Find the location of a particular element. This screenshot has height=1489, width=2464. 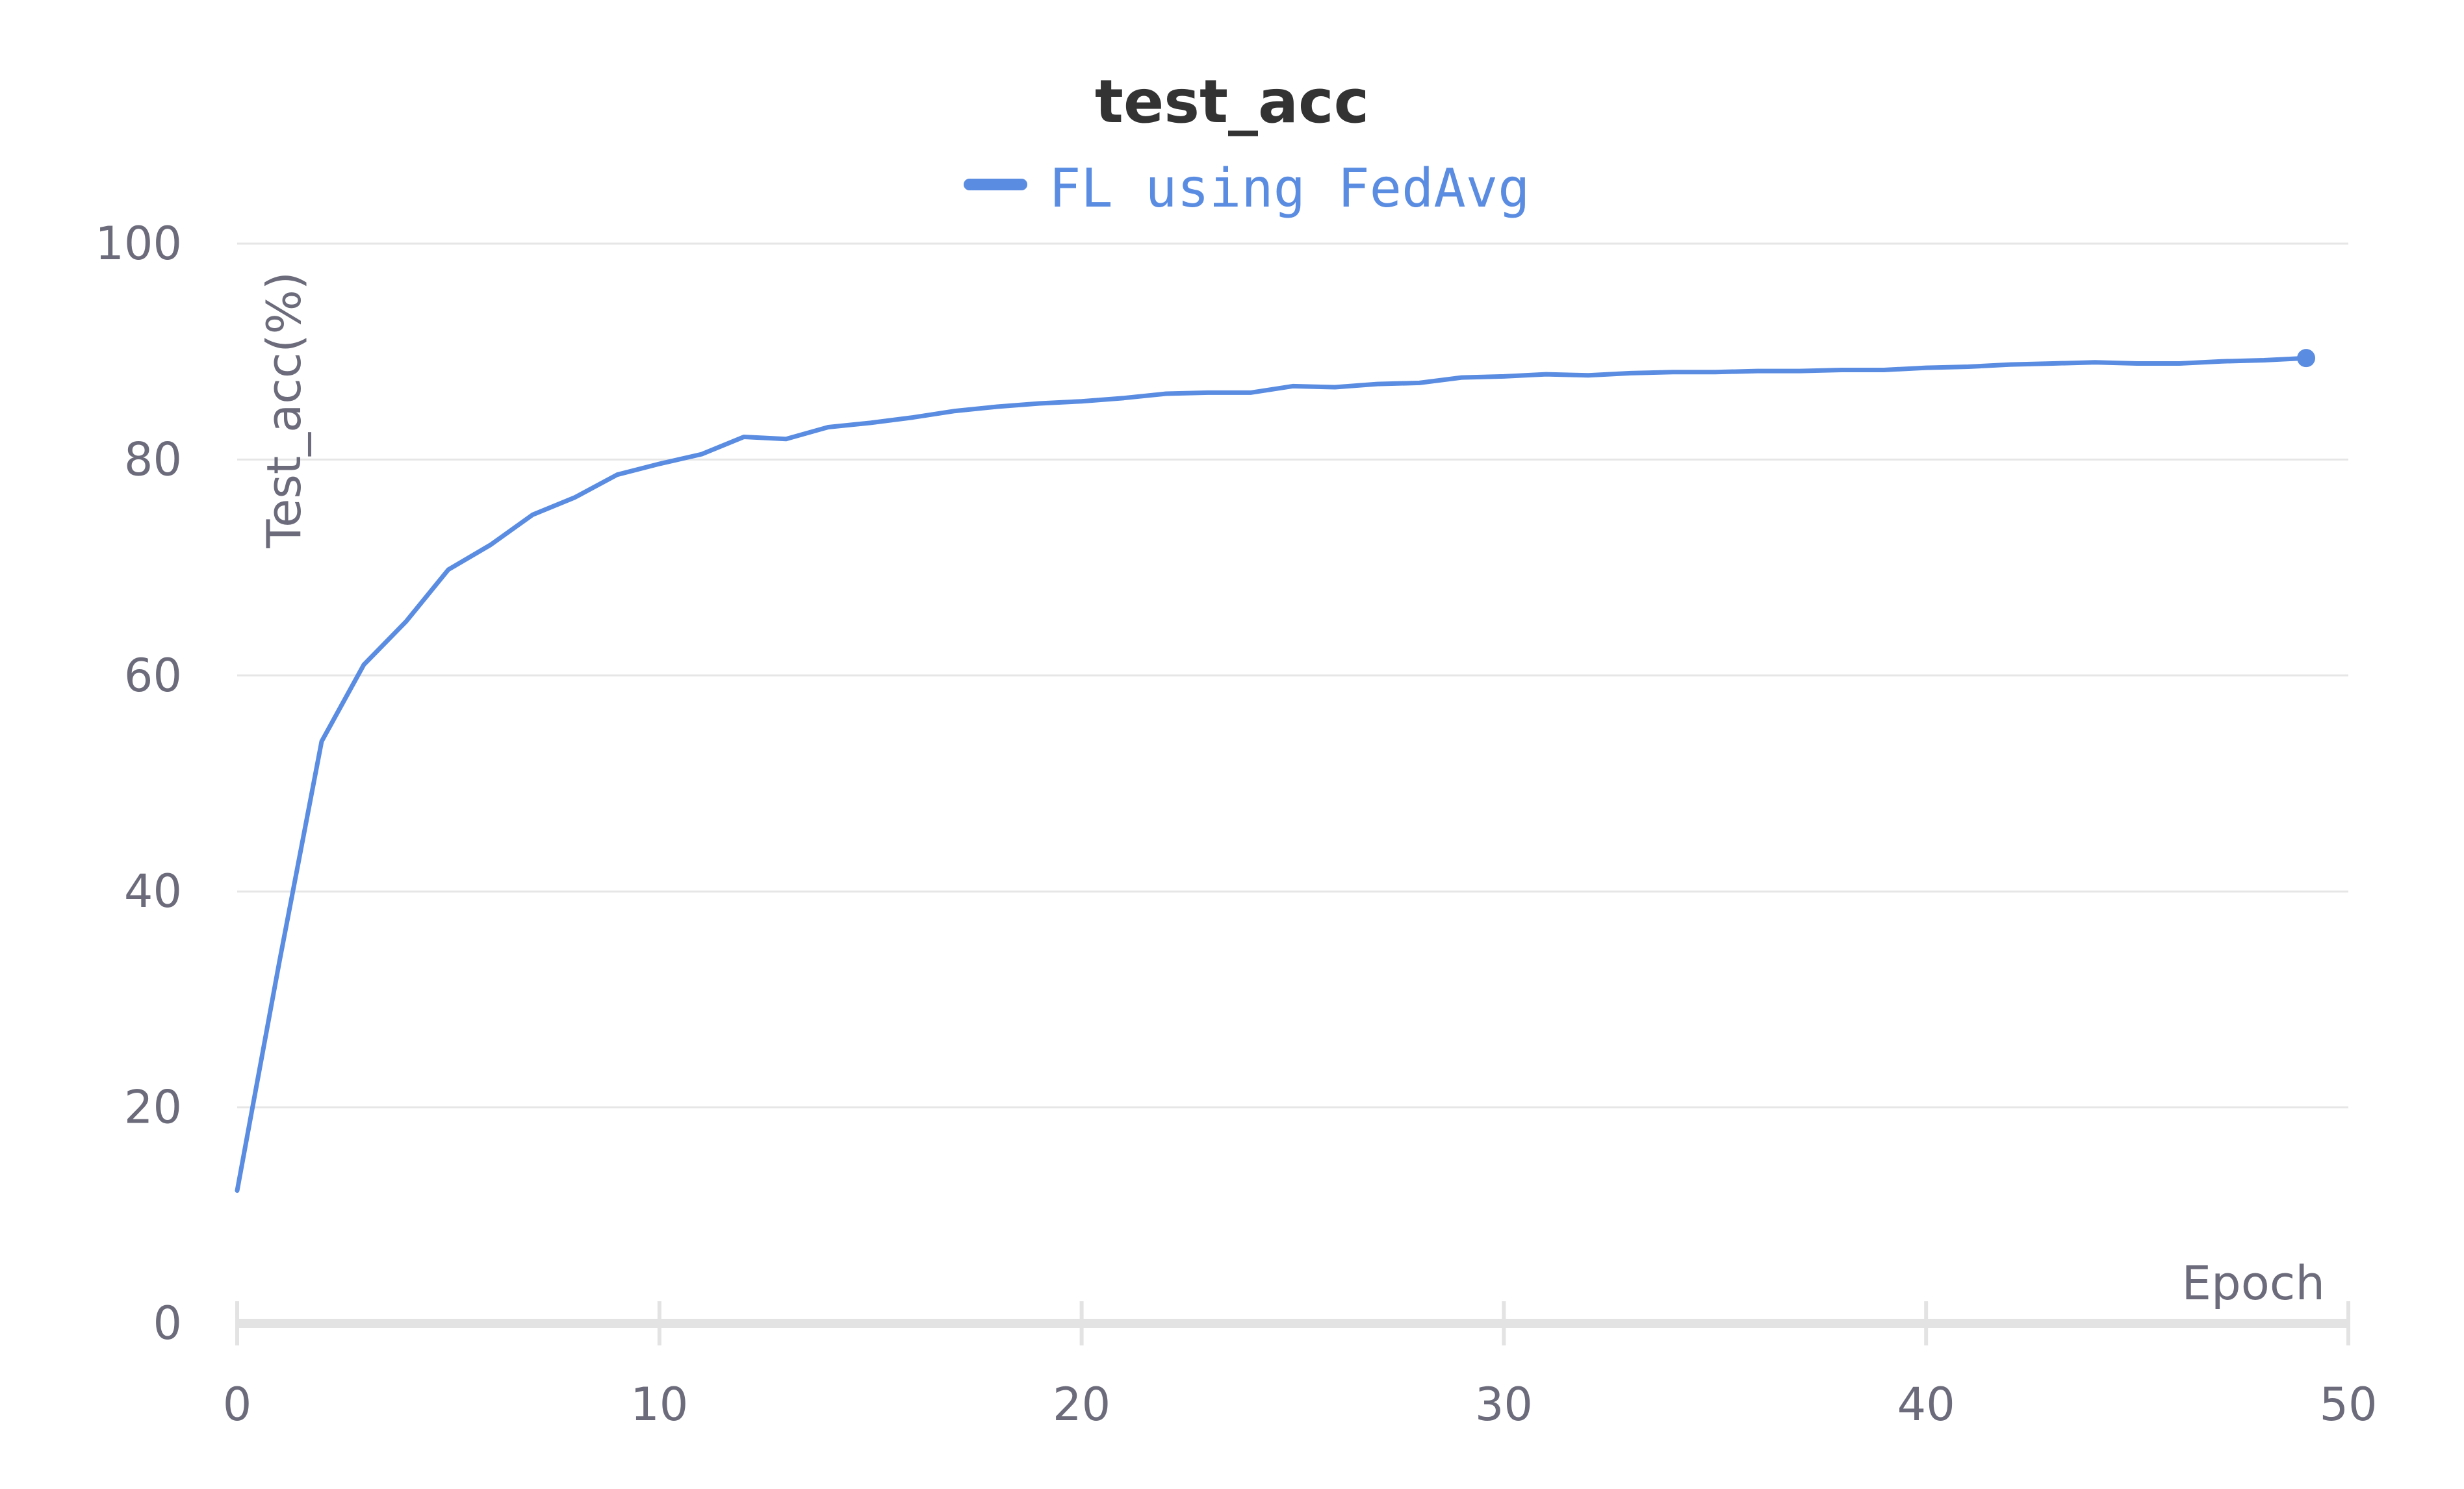

x-tick-label: 20 is located at coordinates (1081, 1404).